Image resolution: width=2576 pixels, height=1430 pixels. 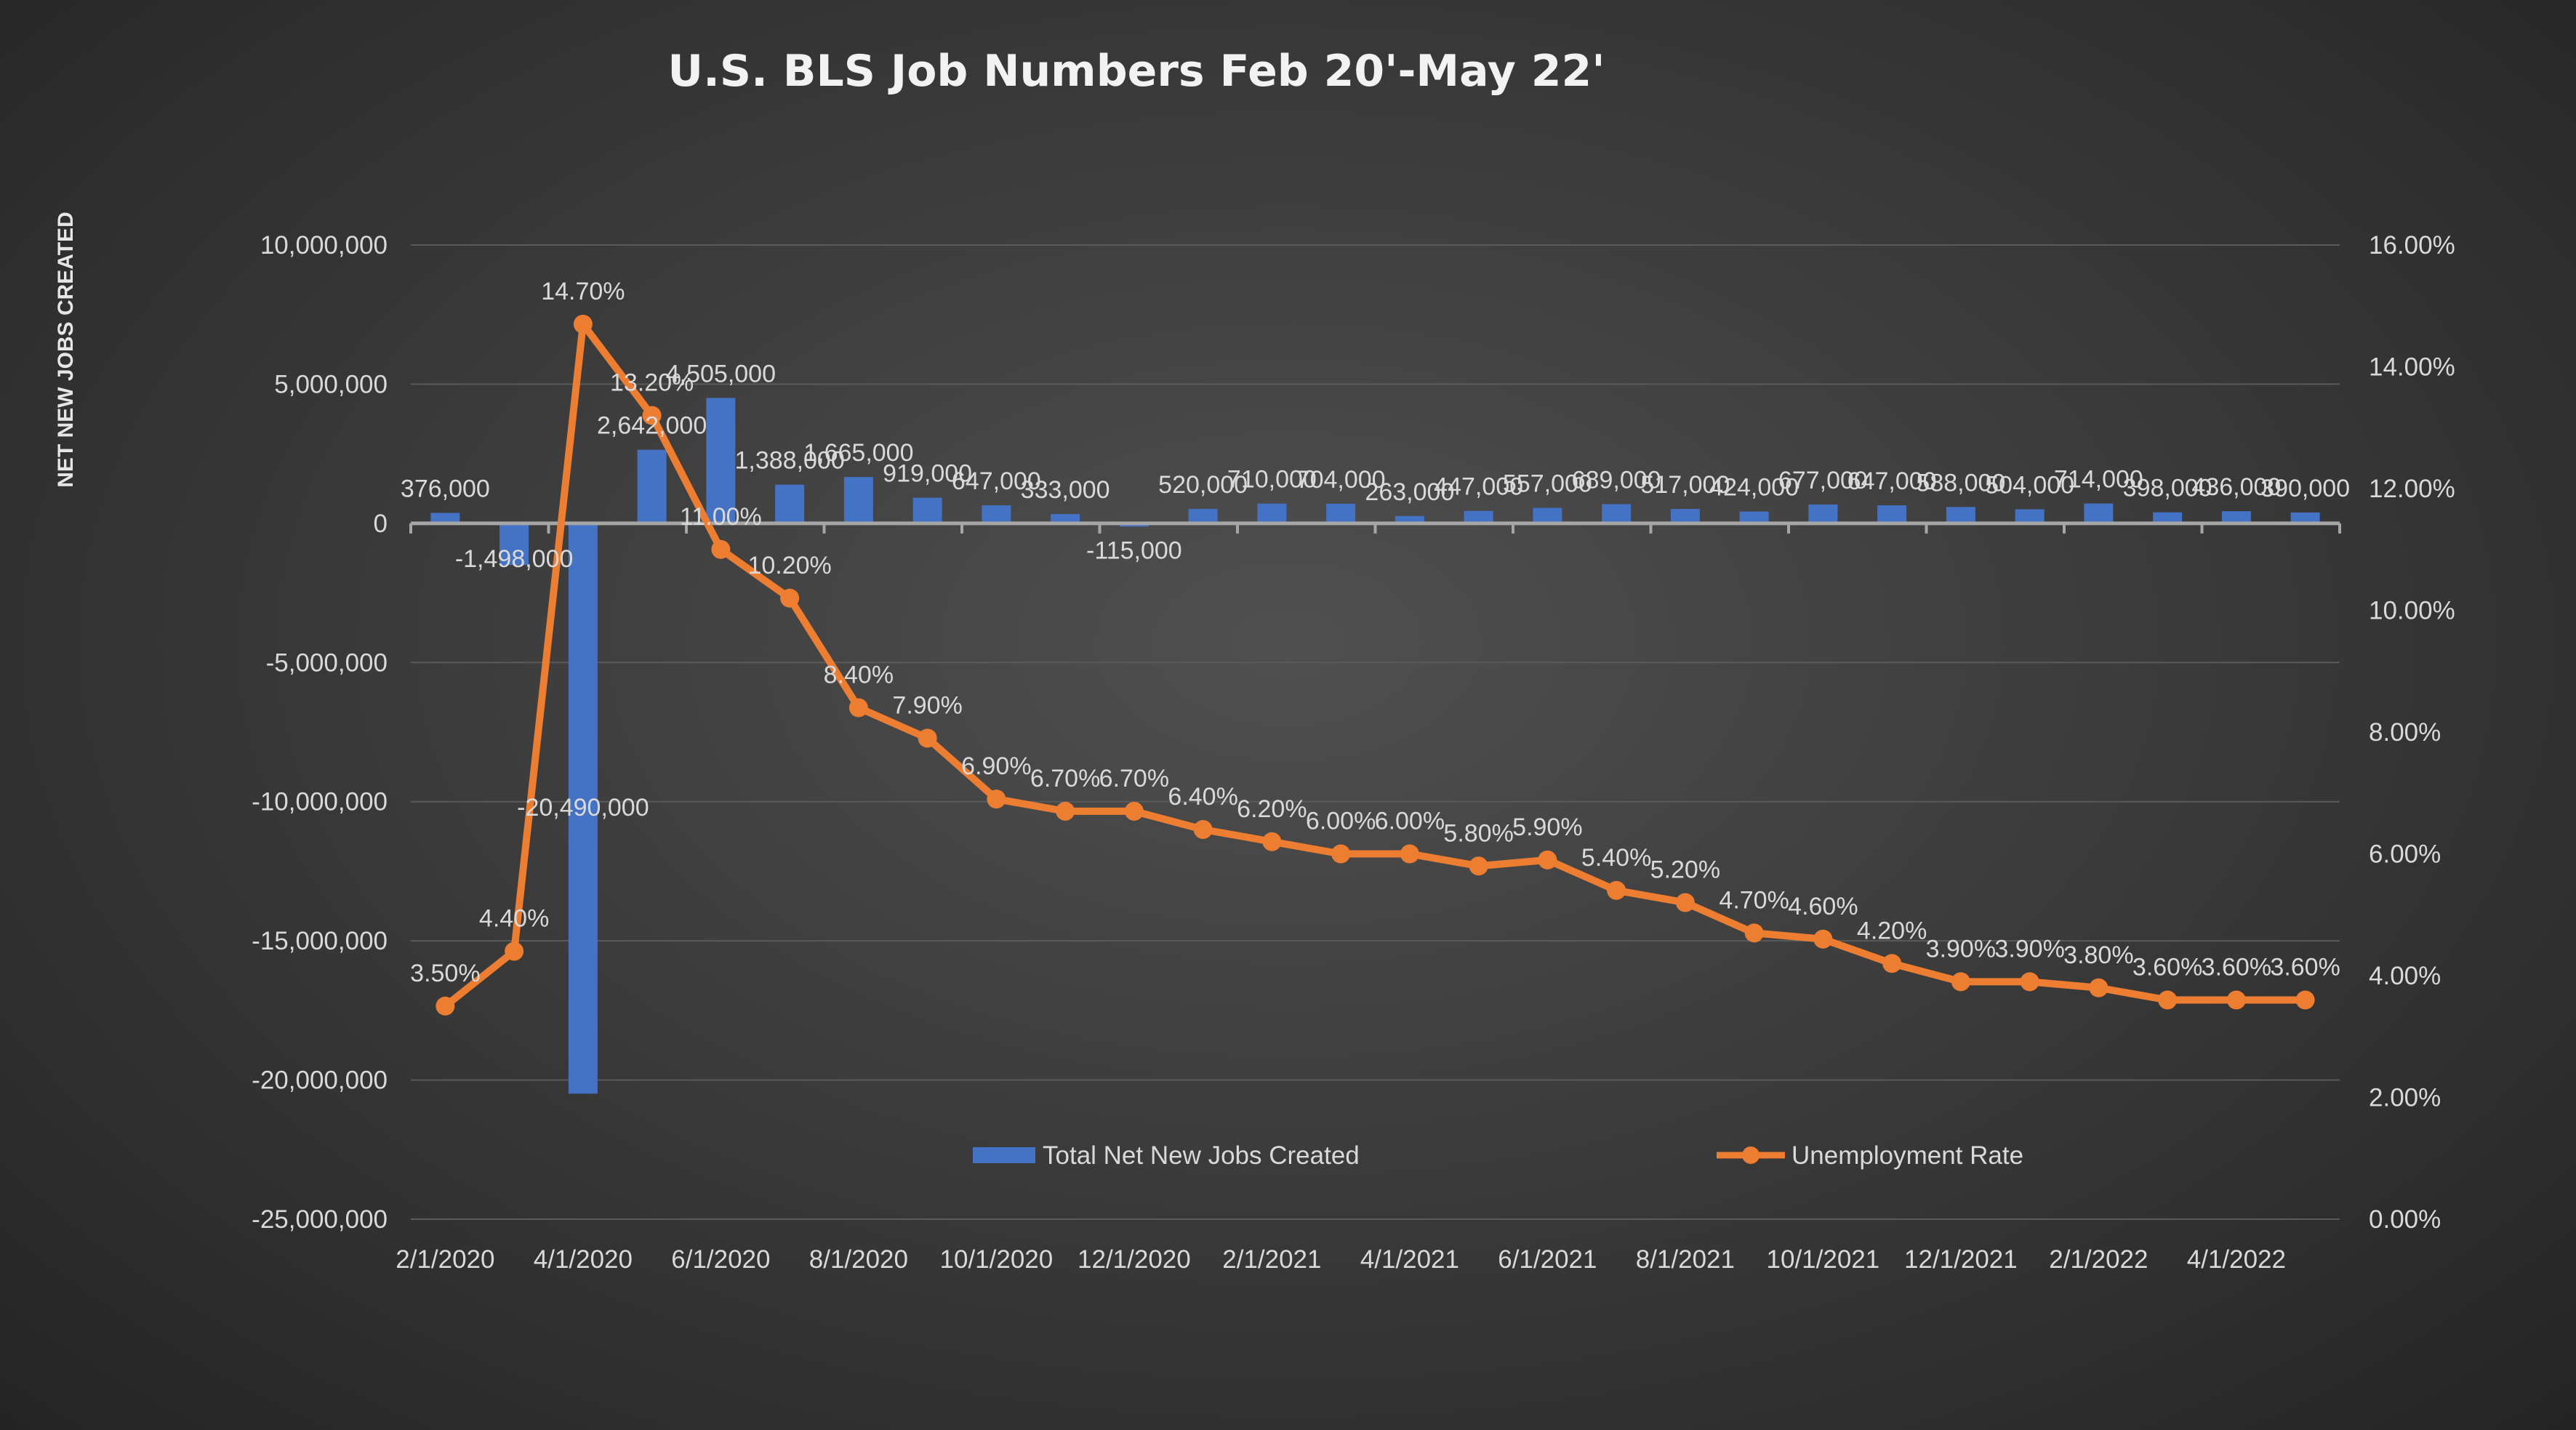 I want to click on line-data-label: 10.20%, so click(x=789, y=565).